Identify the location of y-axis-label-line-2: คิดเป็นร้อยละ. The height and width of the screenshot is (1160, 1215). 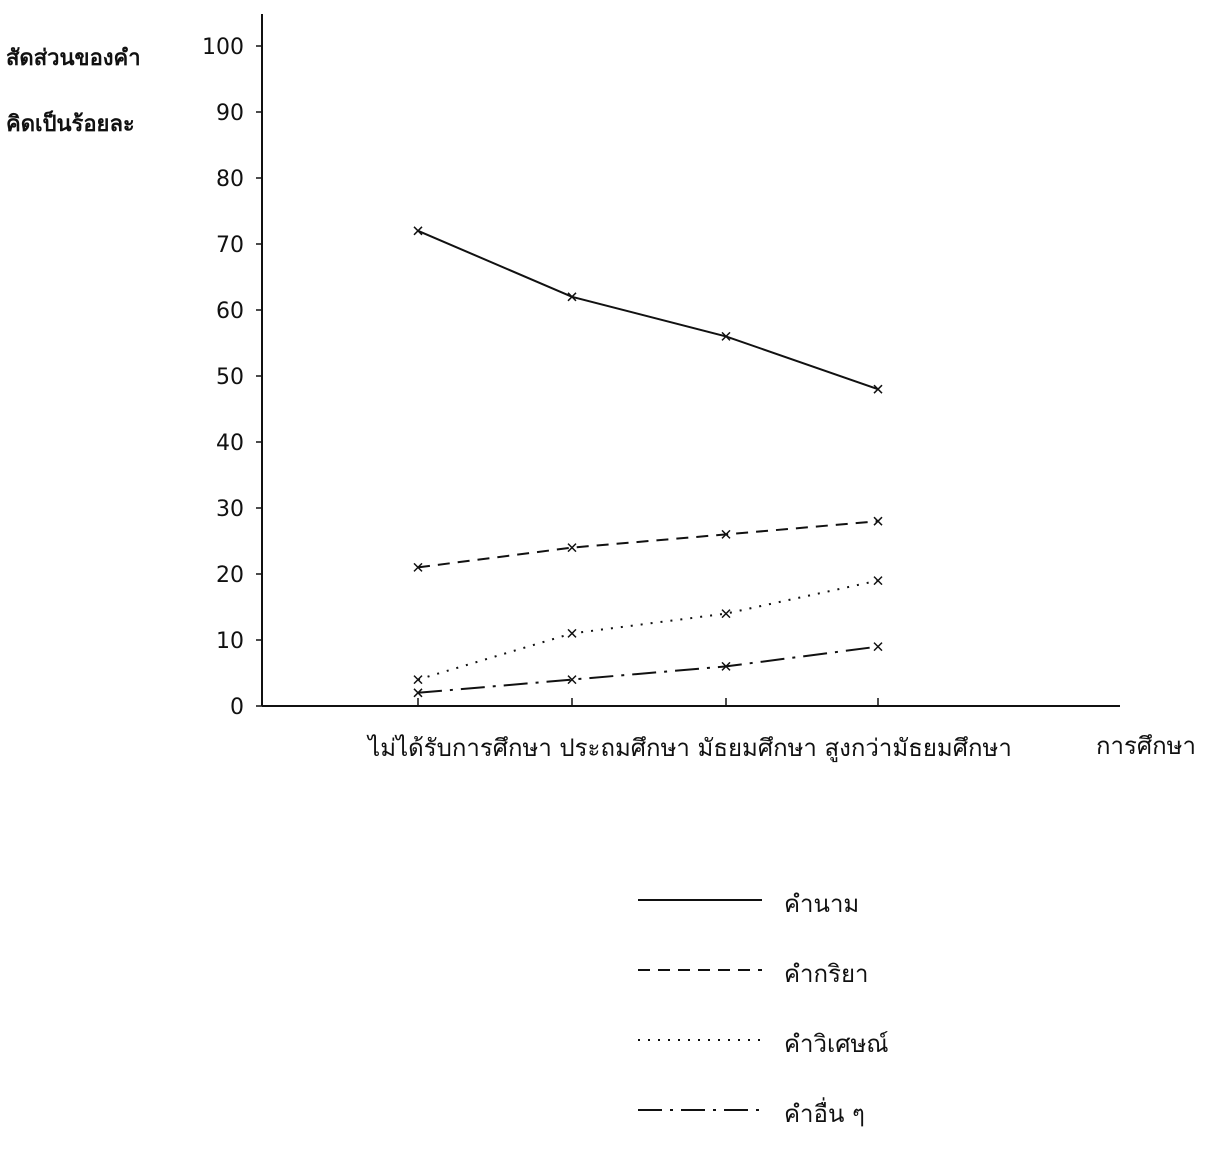
(70, 124).